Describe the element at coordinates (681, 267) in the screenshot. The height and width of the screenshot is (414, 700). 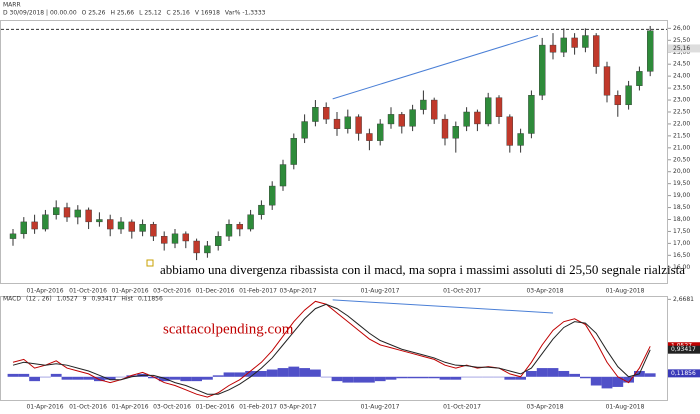
I see `y-tick-label: 16,00` at that location.